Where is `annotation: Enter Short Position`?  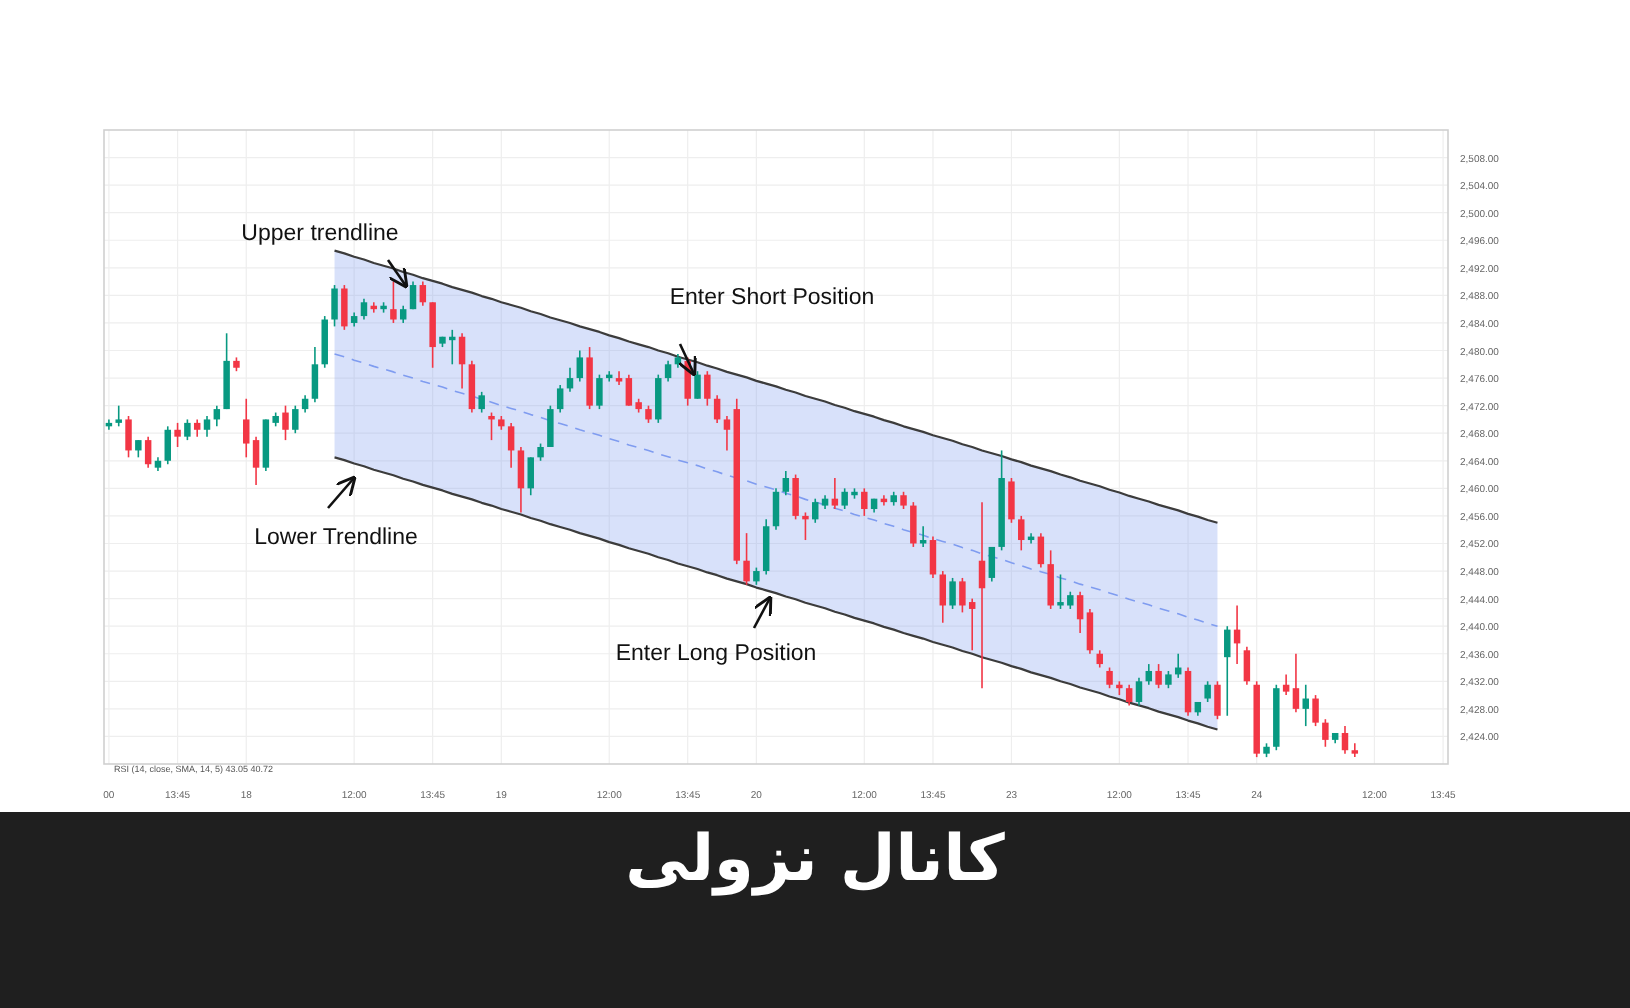
annotation: Enter Short Position is located at coordinates (772, 298).